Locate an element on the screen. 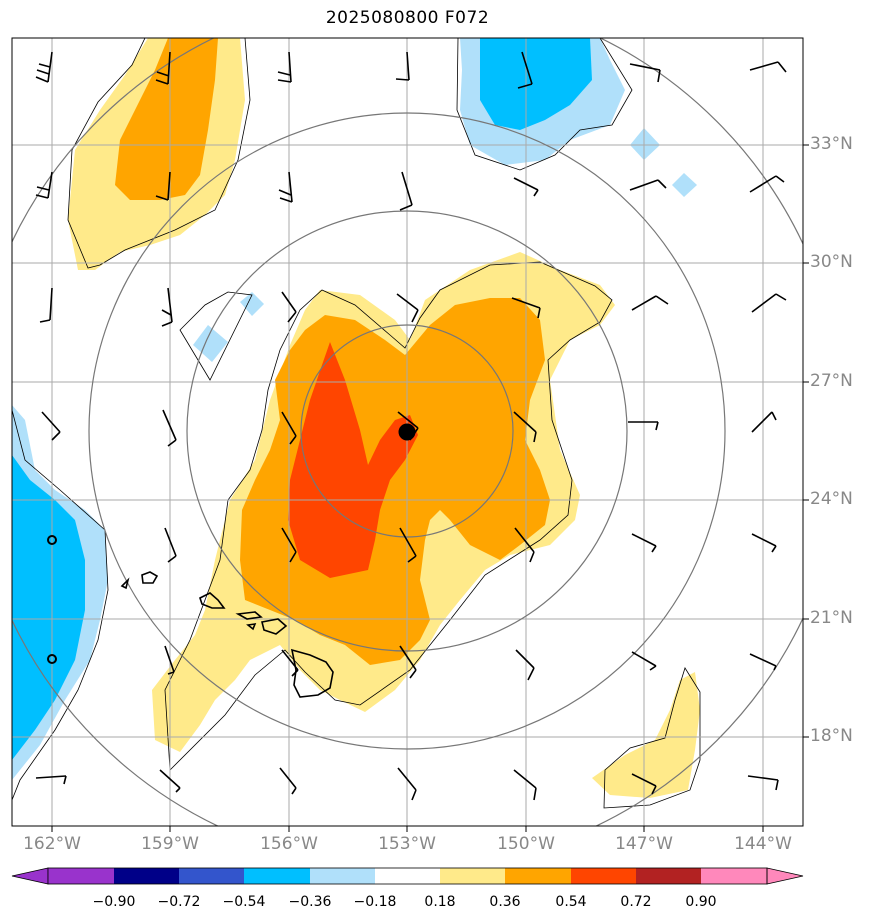 This screenshot has width=873, height=924. lon-label-156w: 156°W is located at coordinates (289, 844).